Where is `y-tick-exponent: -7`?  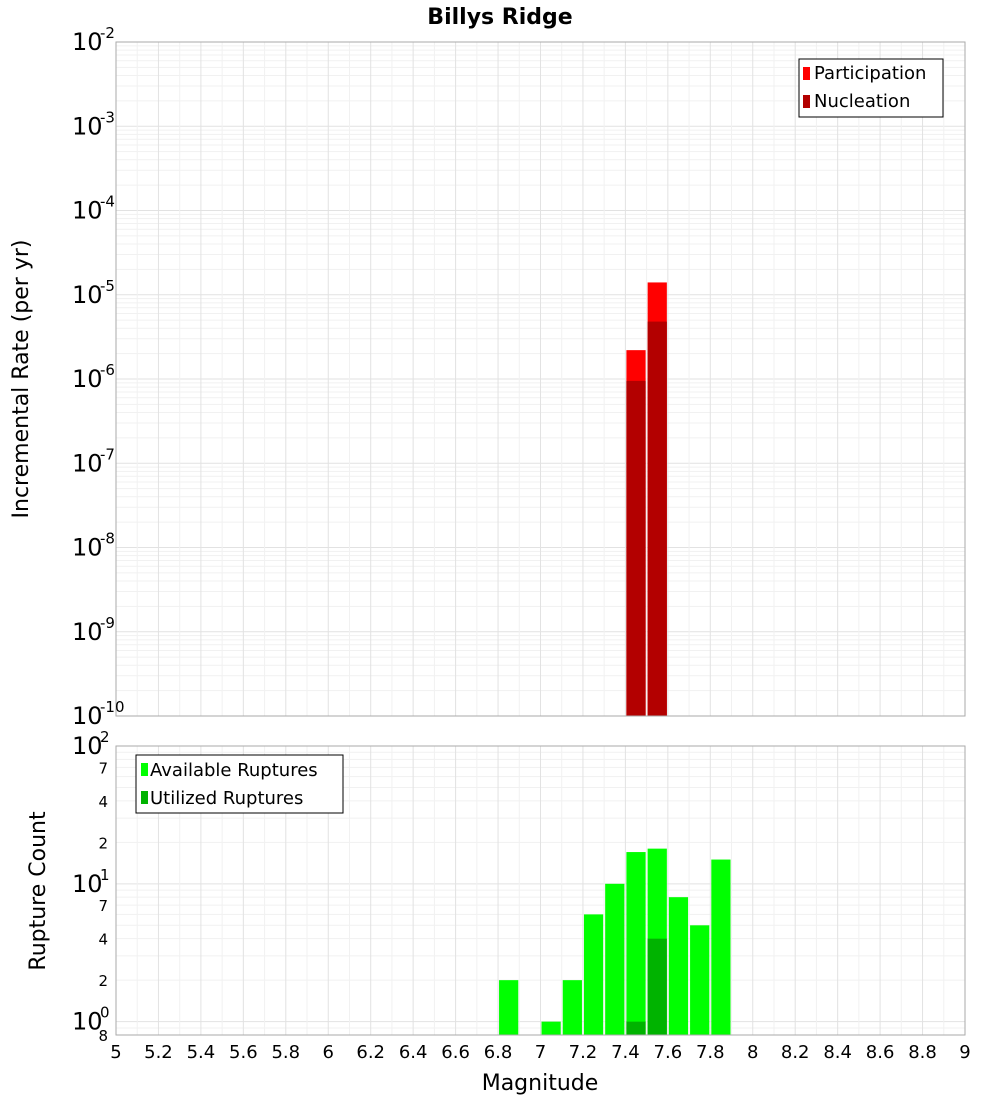 y-tick-exponent: -7 is located at coordinates (107, 454).